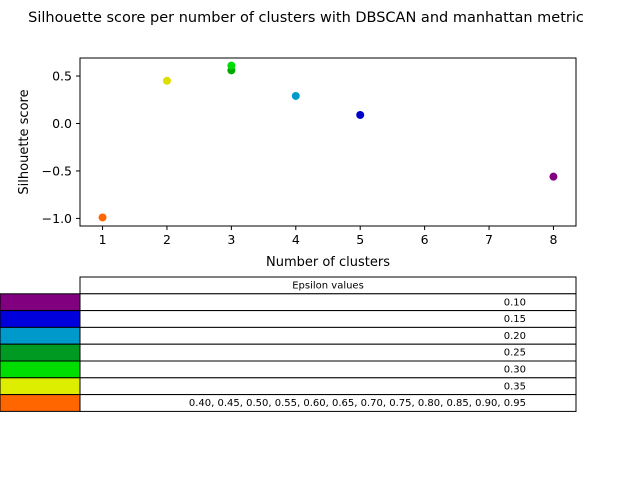 The image size is (640, 480). I want to click on x-tick-label: 7, so click(489, 239).